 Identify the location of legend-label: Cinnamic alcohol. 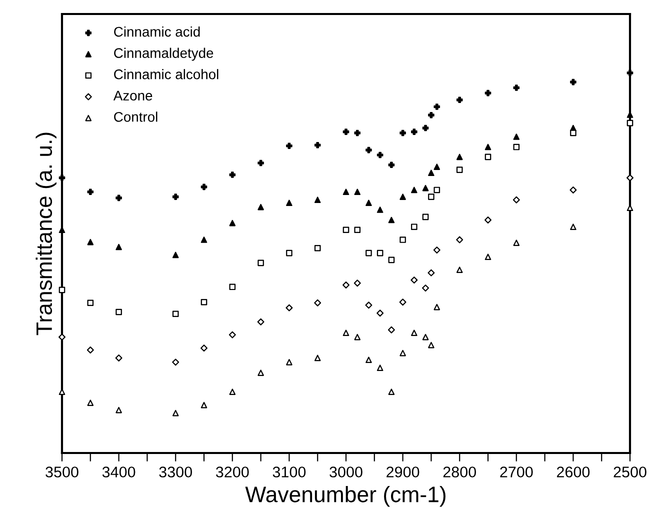
(166, 74).